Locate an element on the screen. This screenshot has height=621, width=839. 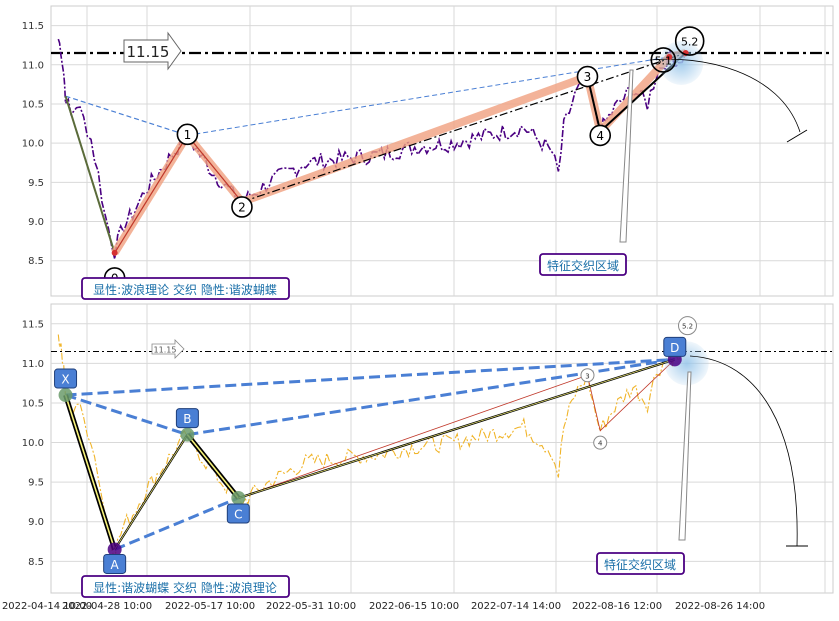
harmonic-point-label: D is located at coordinates (674, 348).